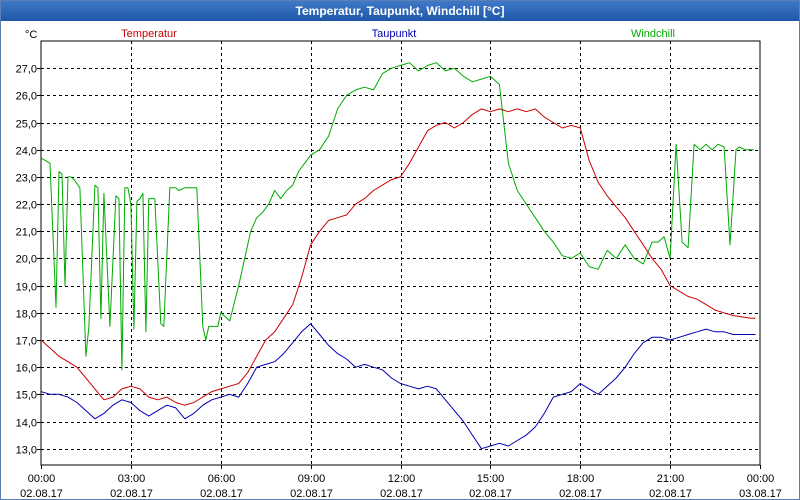 Image resolution: width=800 pixels, height=500 pixels. What do you see at coordinates (402, 479) in the screenshot?
I see `x-tick-time: 12:00` at bounding box center [402, 479].